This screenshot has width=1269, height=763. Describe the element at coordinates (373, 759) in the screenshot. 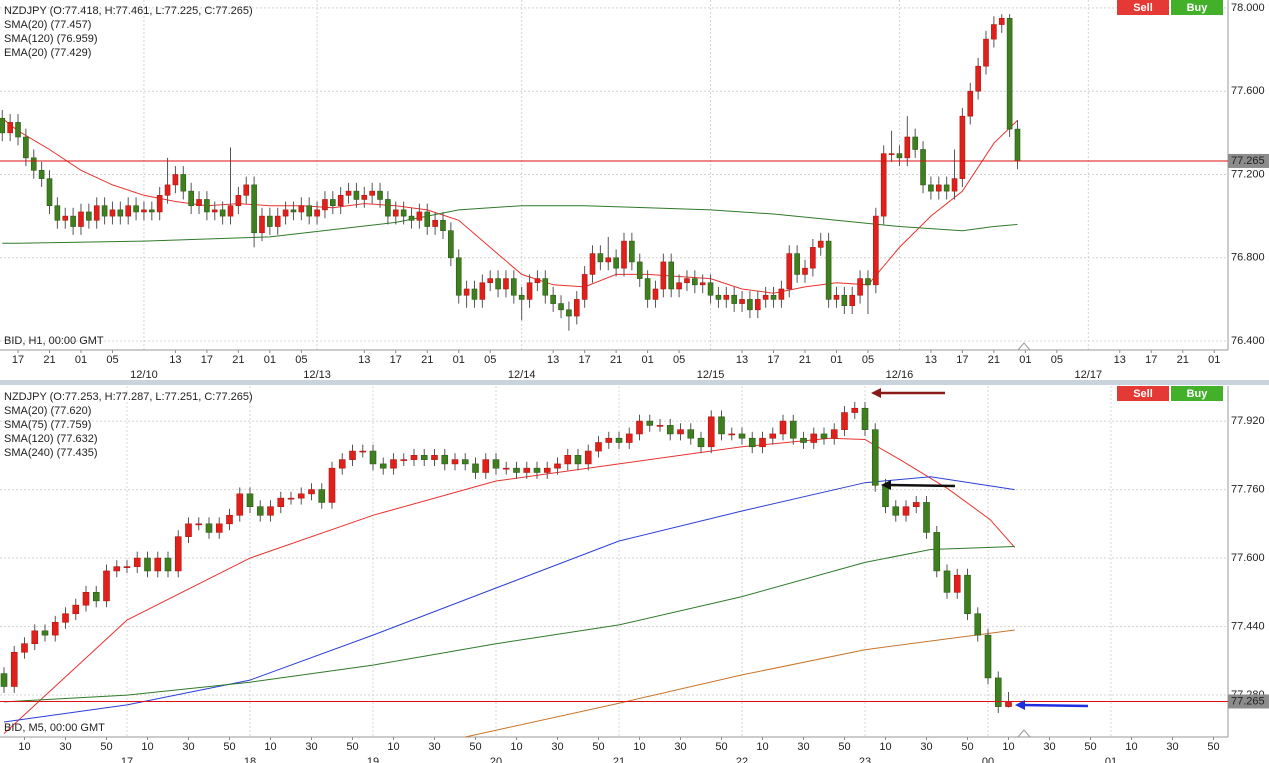

I see `date-label: 19` at that location.